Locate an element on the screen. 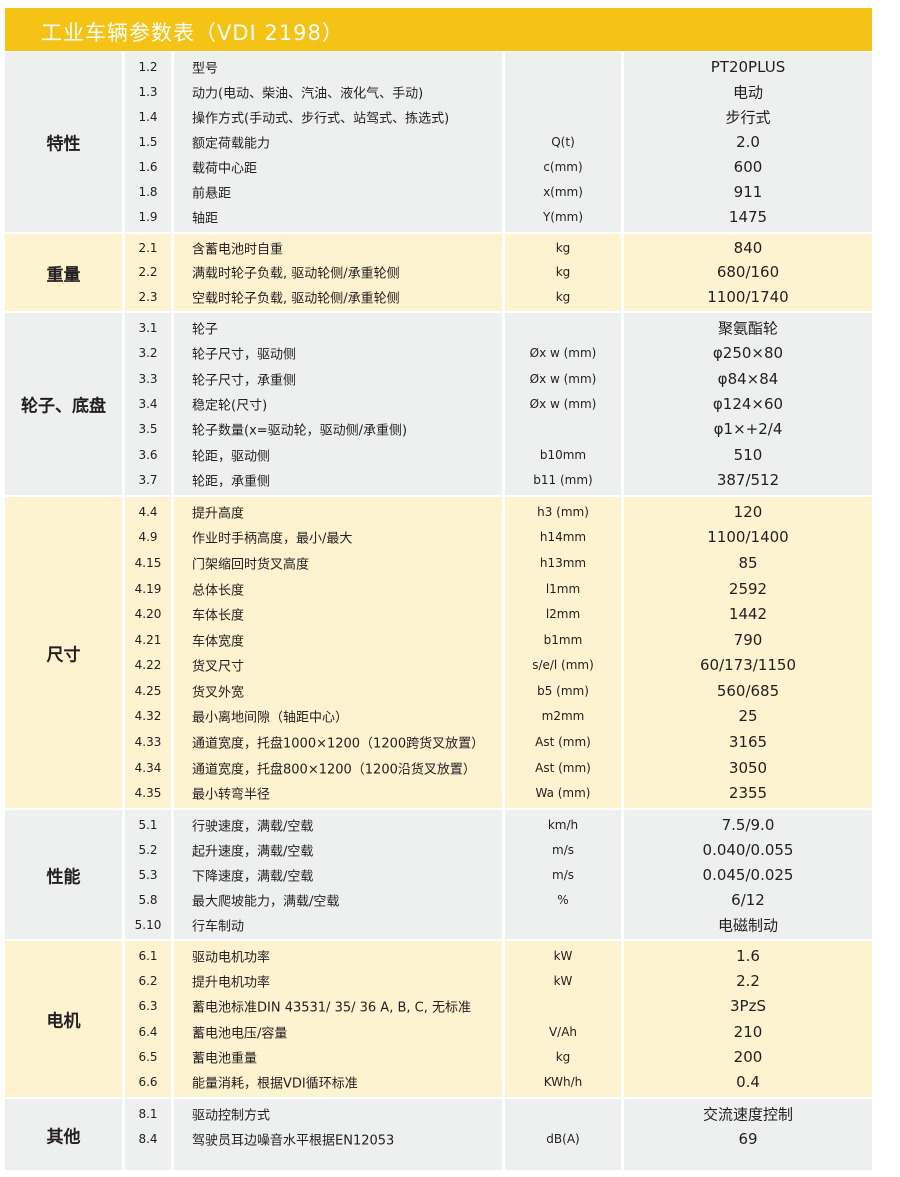 This screenshot has width=900, height=1177. row-unit: m2mm is located at coordinates (563, 716).